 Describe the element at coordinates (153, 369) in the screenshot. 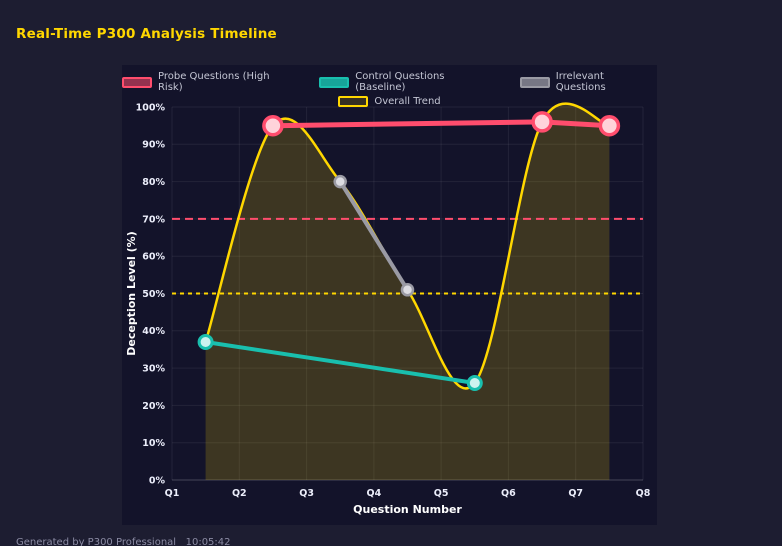

I see `svg-text: 30%` at that location.